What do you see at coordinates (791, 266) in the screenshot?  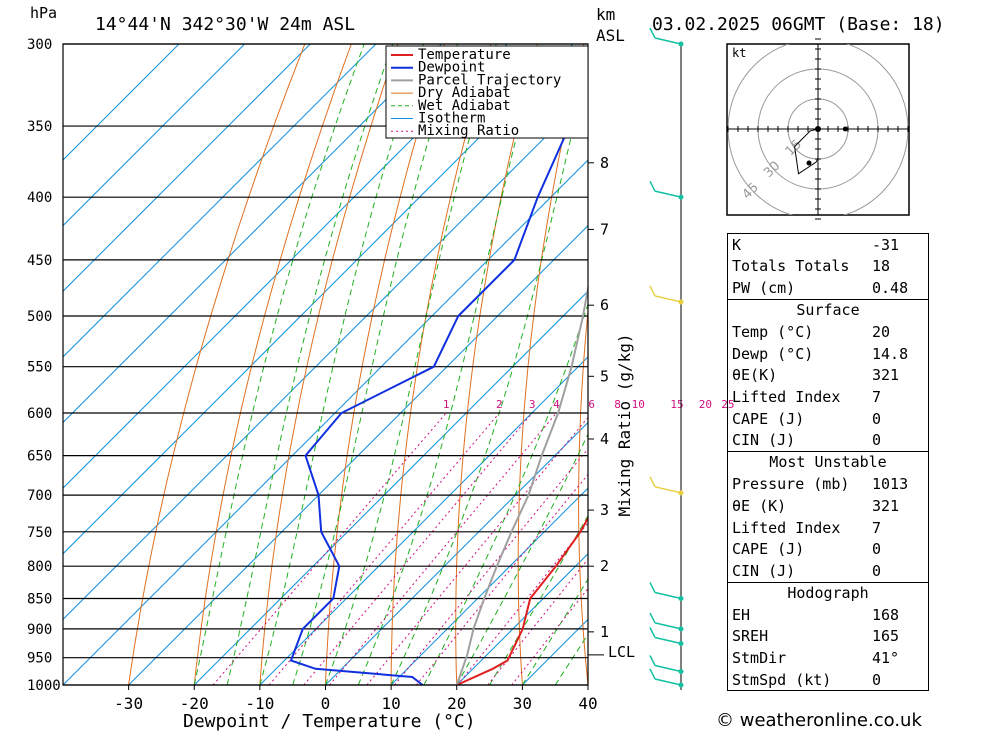 I see `index-label: Totals Totals` at bounding box center [791, 266].